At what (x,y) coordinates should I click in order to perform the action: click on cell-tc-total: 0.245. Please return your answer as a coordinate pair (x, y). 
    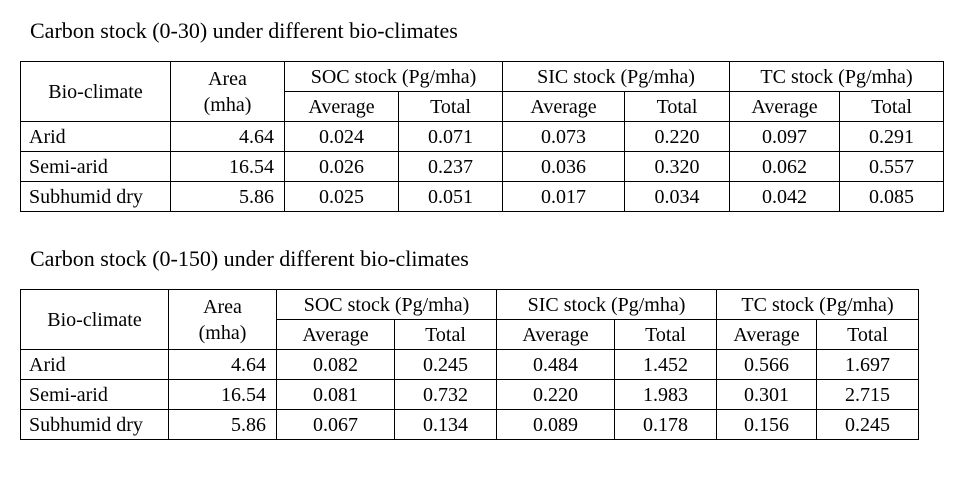
    Looking at the image, I should click on (867, 424).